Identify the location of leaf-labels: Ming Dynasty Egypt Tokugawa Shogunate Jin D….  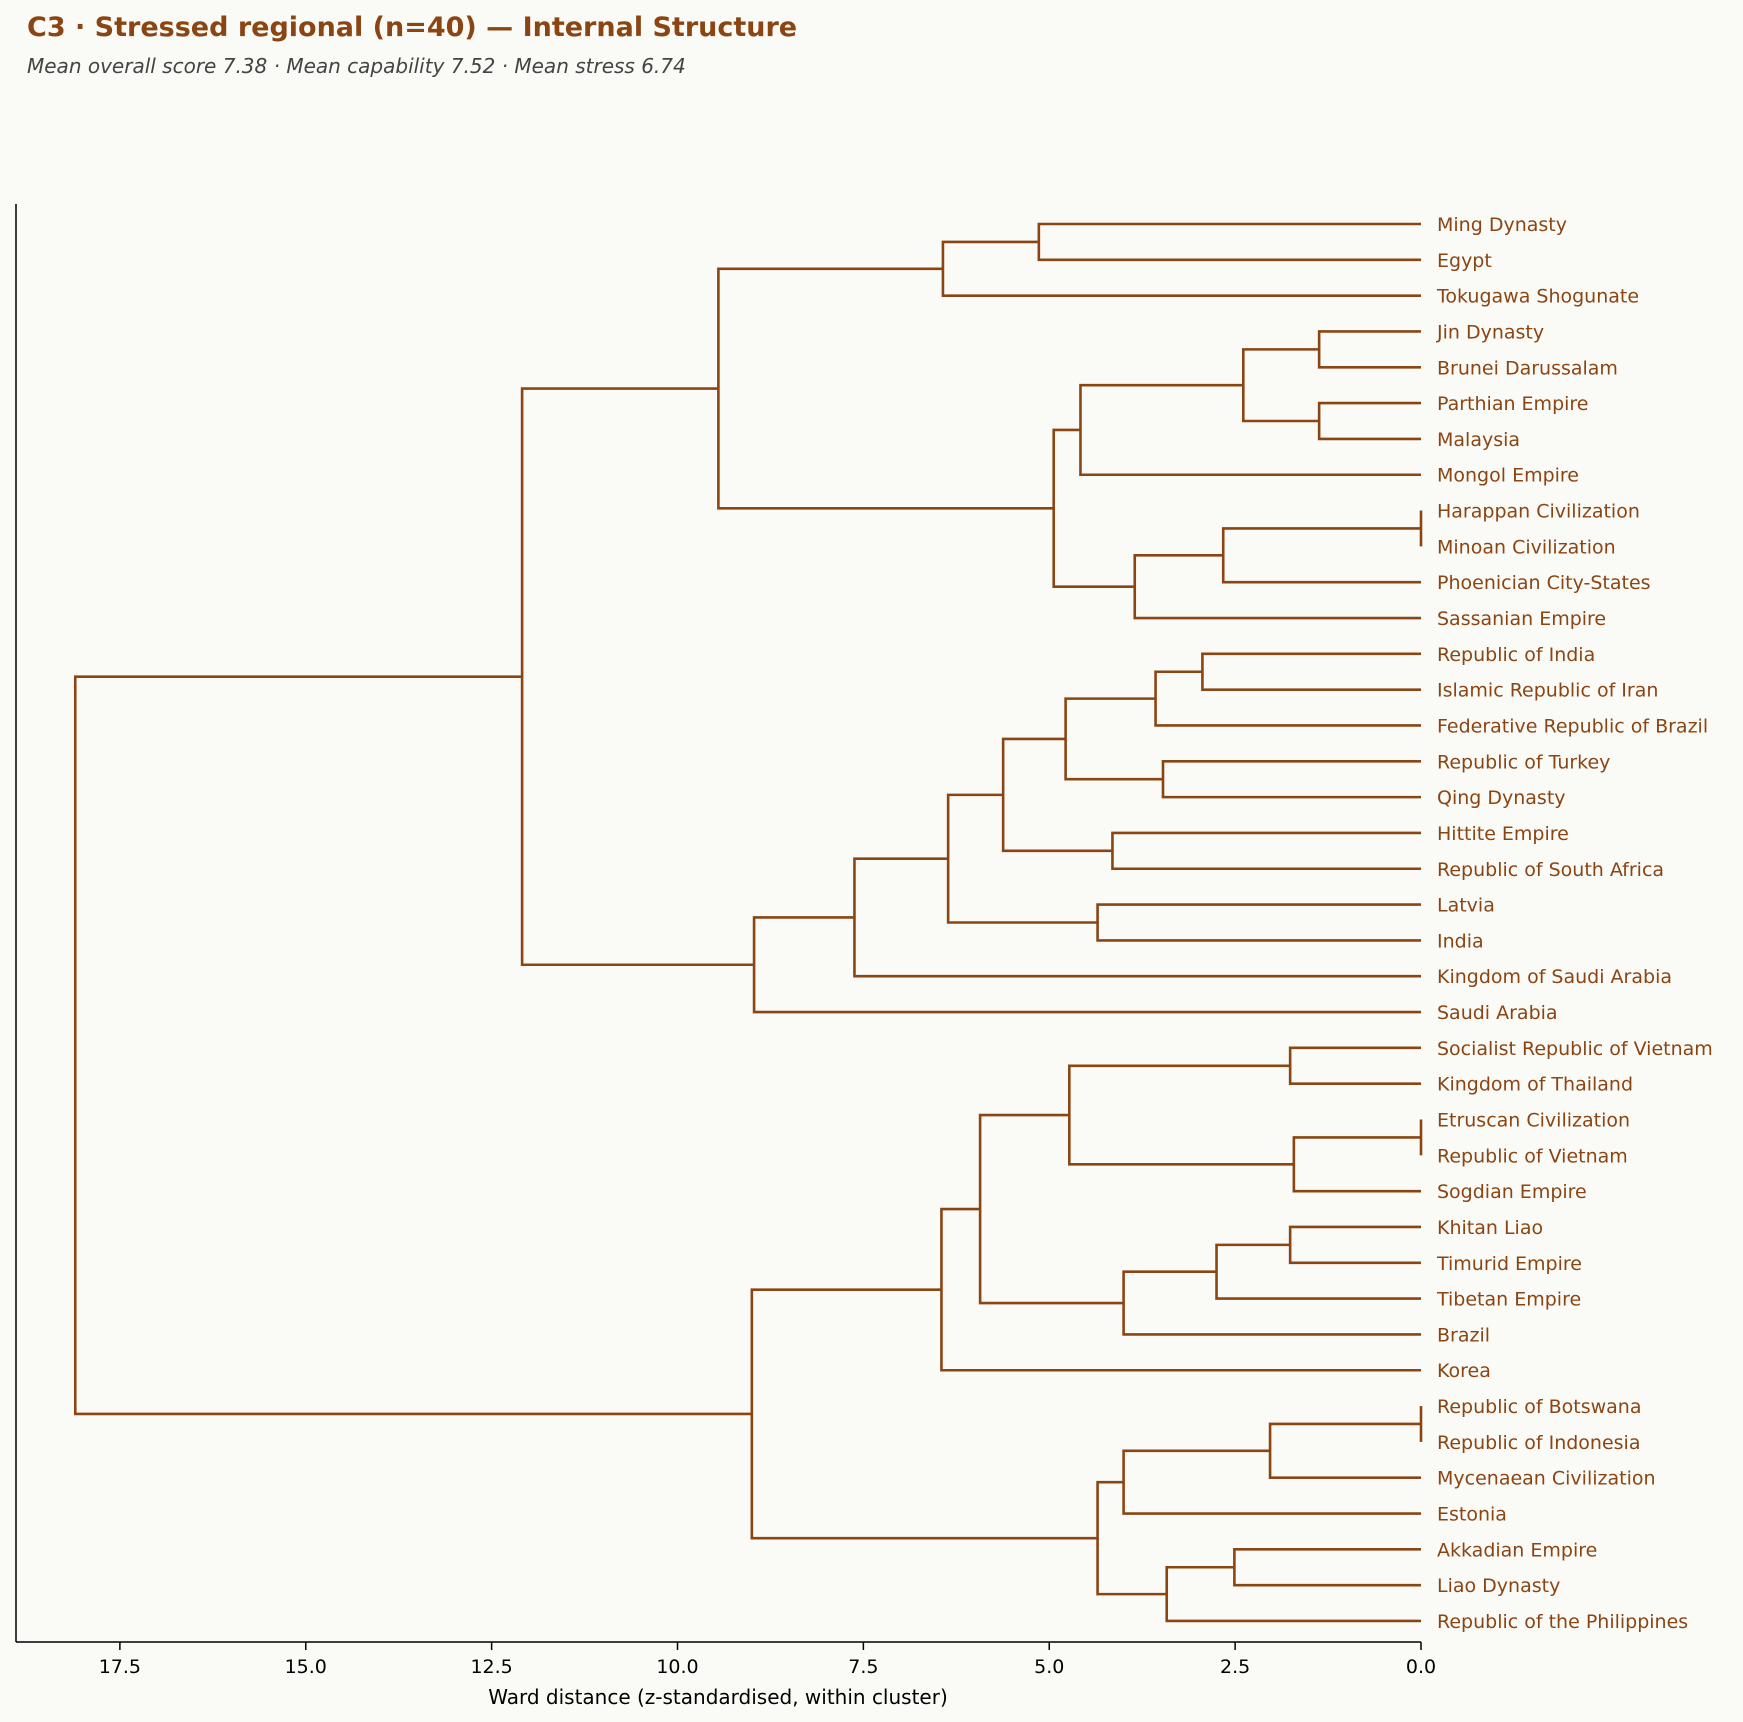
(1574, 923).